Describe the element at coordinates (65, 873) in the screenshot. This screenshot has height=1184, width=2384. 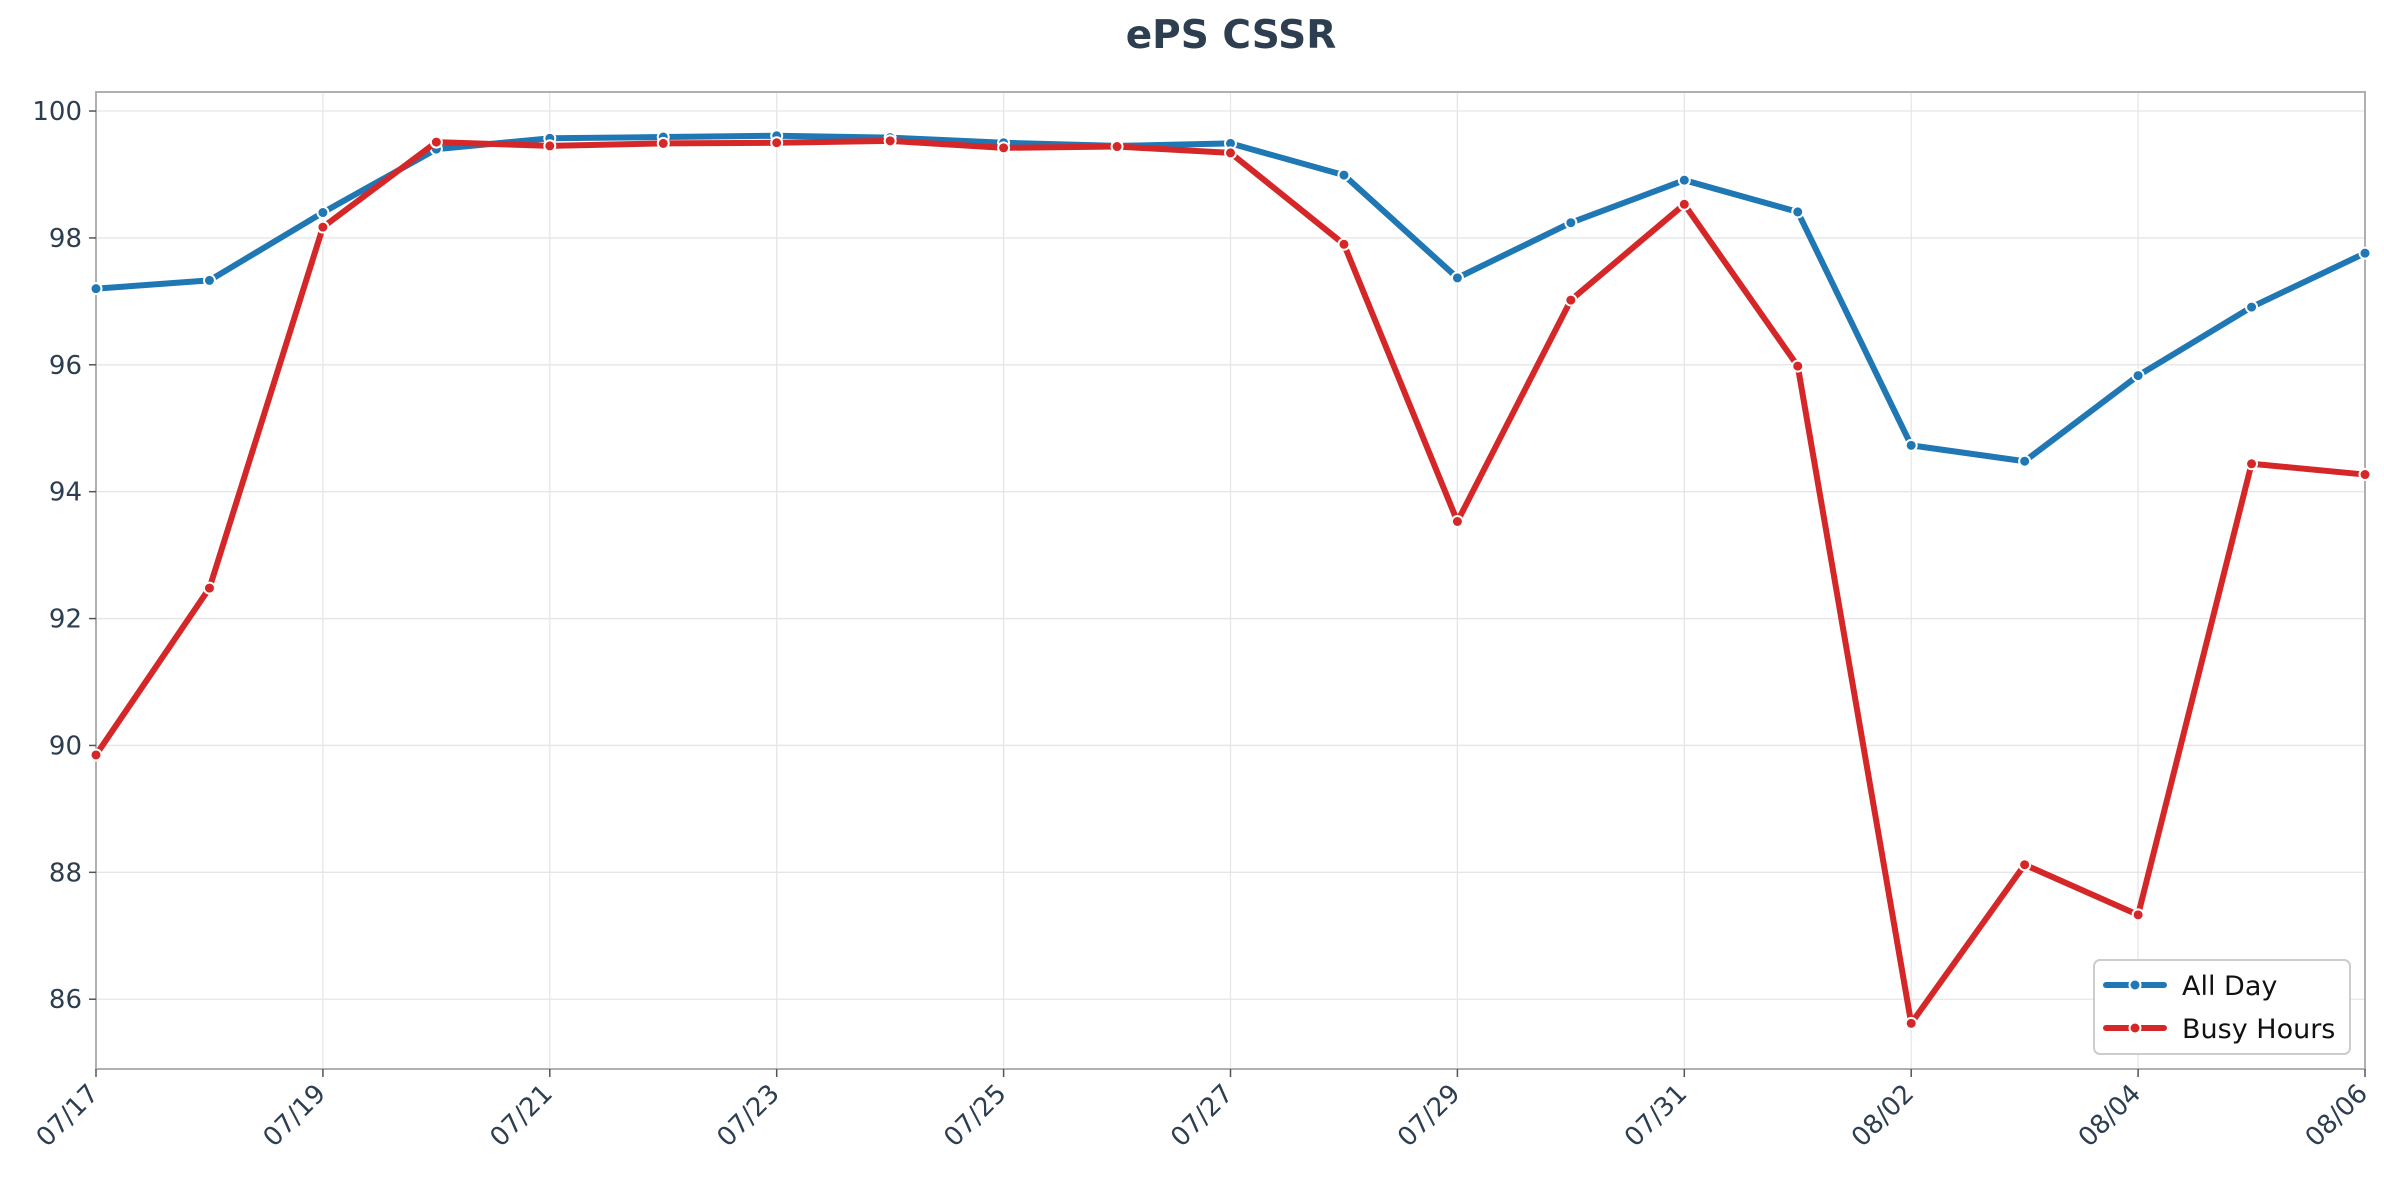
I see `y-tick-label: 88` at that location.